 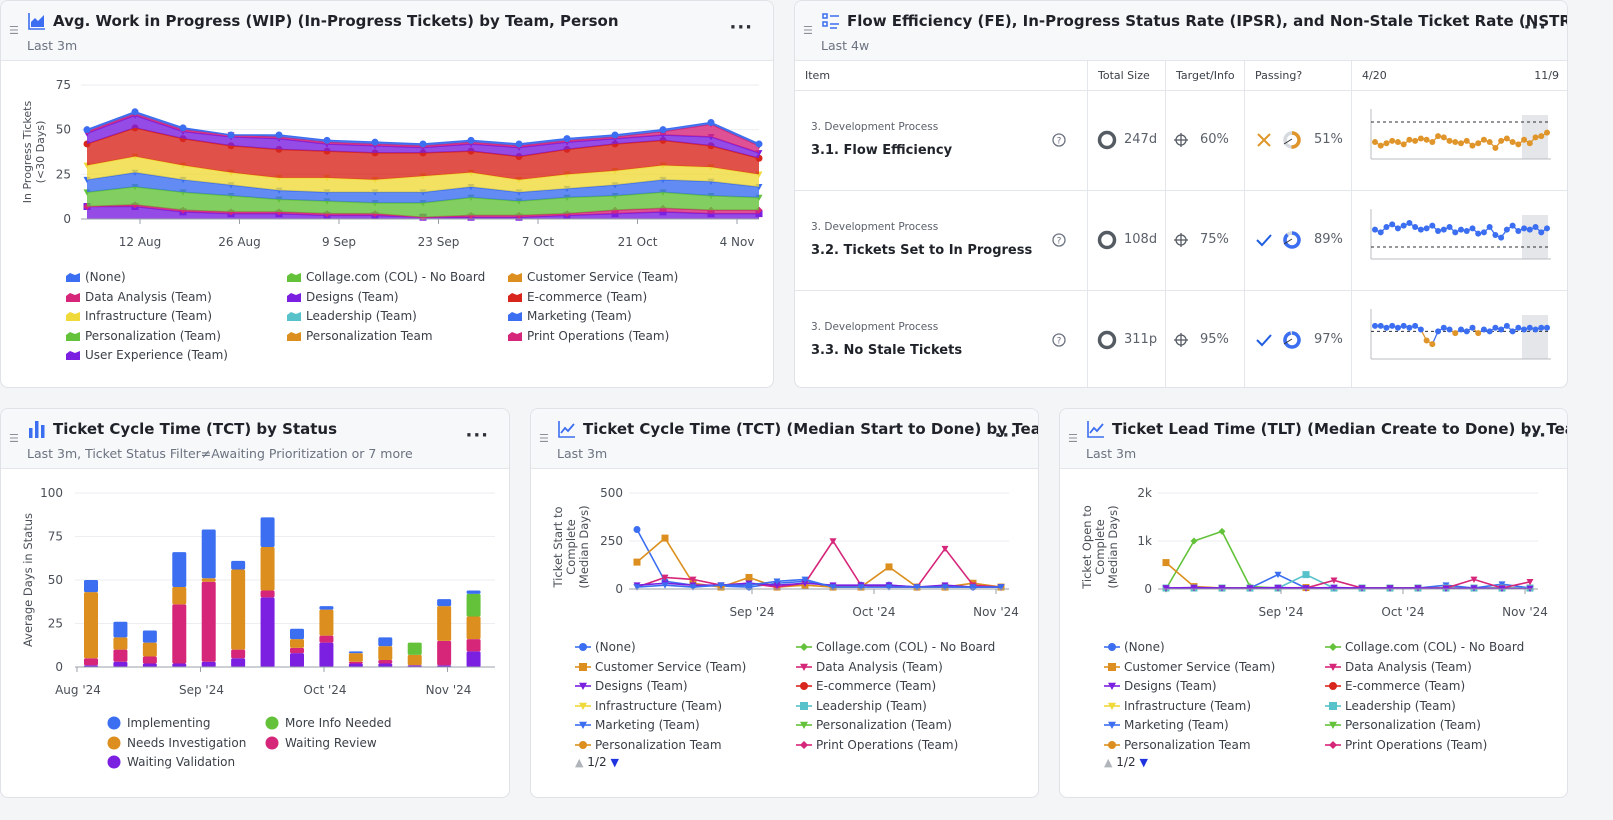 I want to click on point-collage-com-col-no-board, so click(x=1222, y=531).